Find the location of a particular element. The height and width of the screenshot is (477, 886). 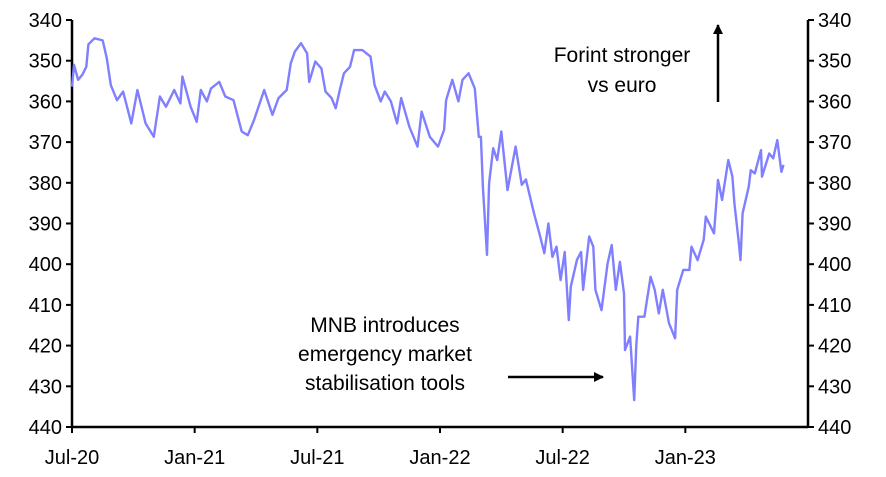

y-tick-label-left: 390 is located at coordinates (45, 225).